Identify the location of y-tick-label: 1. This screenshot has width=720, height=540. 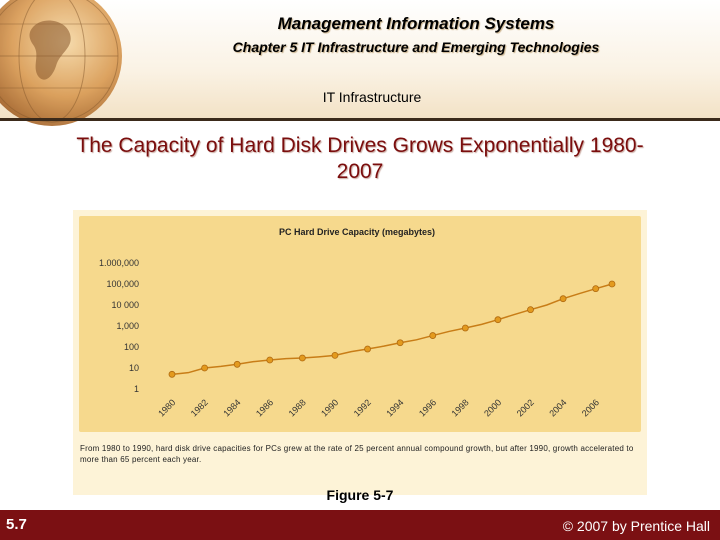
(136, 389).